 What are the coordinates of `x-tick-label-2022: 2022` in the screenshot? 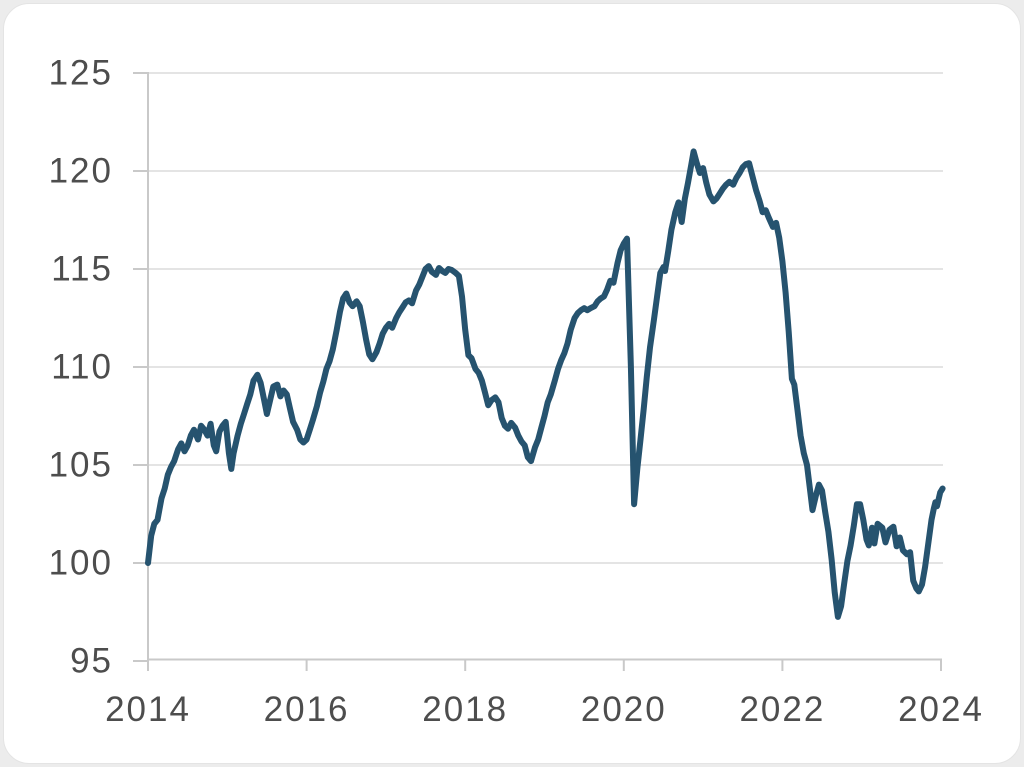 It's located at (782, 709).